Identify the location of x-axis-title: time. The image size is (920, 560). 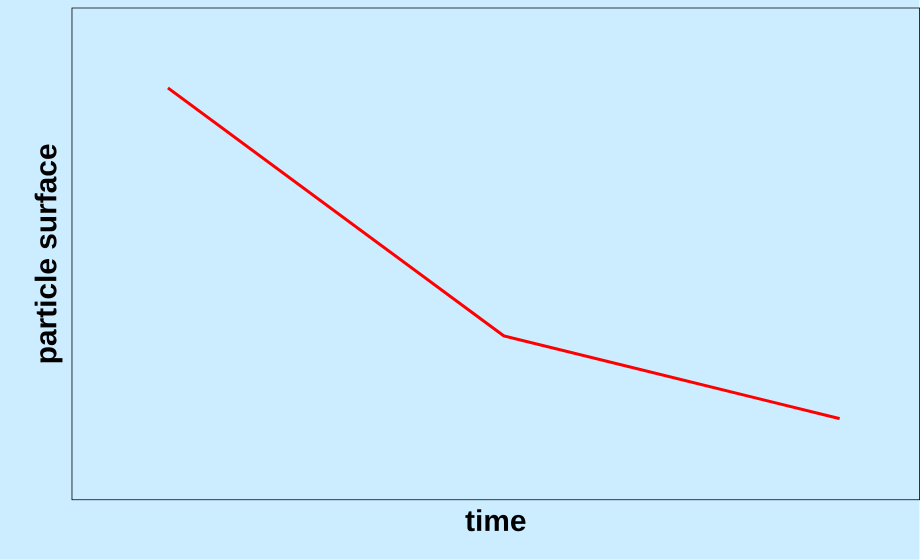
(495, 520).